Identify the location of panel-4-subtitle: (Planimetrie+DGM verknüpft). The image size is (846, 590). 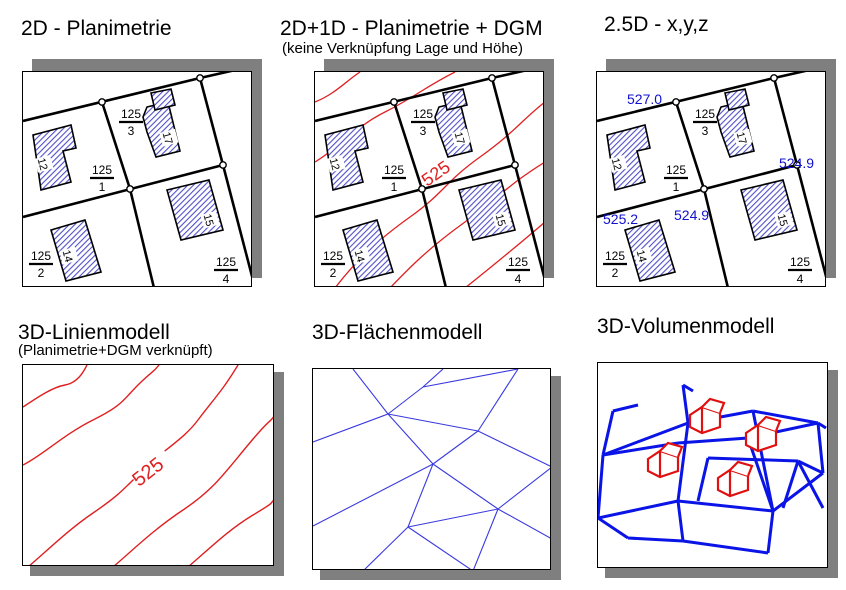
(115, 350).